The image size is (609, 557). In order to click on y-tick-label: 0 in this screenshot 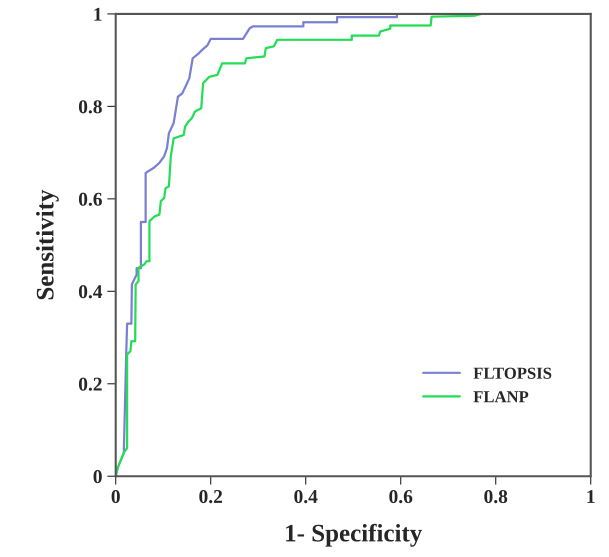, I will do `click(98, 477)`.